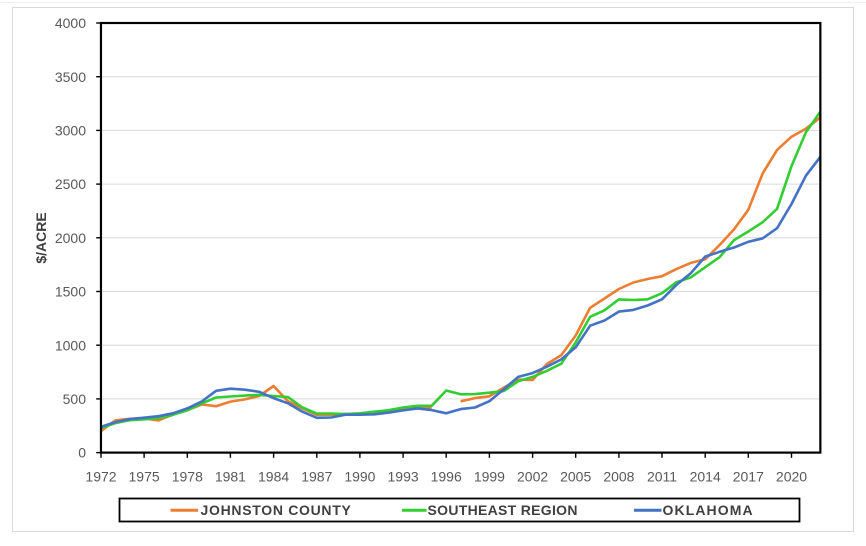 The image size is (866, 546). What do you see at coordinates (403, 476) in the screenshot?
I see `svg-text: 1993` at bounding box center [403, 476].